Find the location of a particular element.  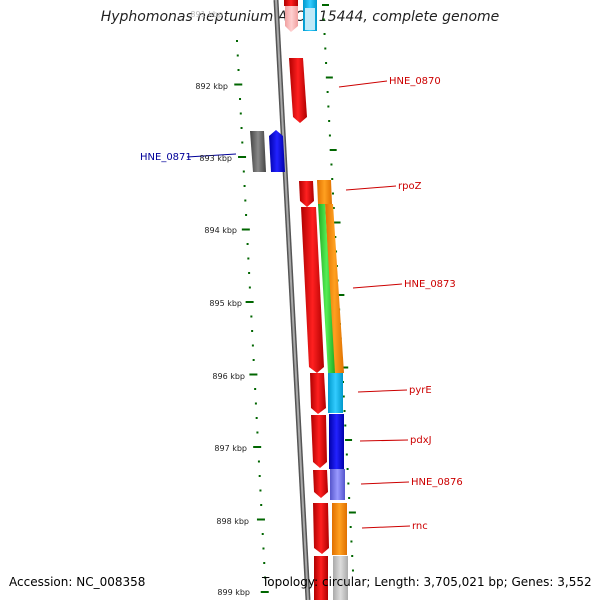

ruler-label: 898 kbp is located at coordinates (232, 521).